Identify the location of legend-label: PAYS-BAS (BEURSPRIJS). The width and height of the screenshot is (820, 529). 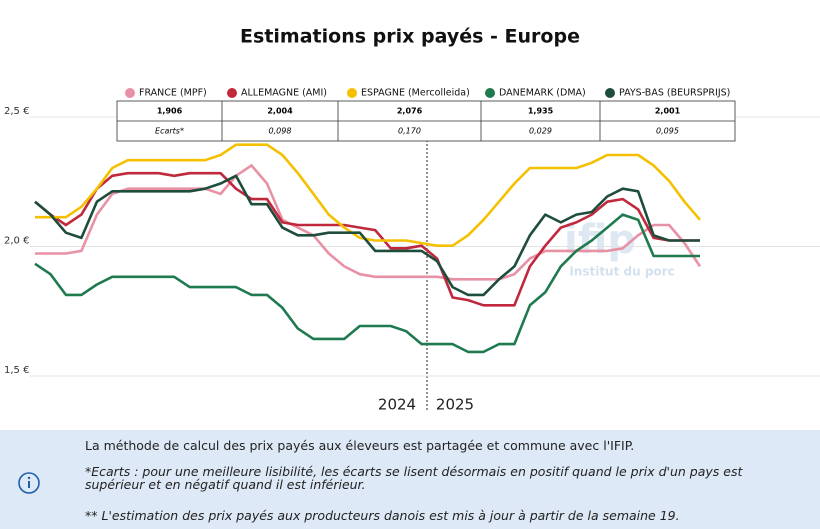
(674, 93).